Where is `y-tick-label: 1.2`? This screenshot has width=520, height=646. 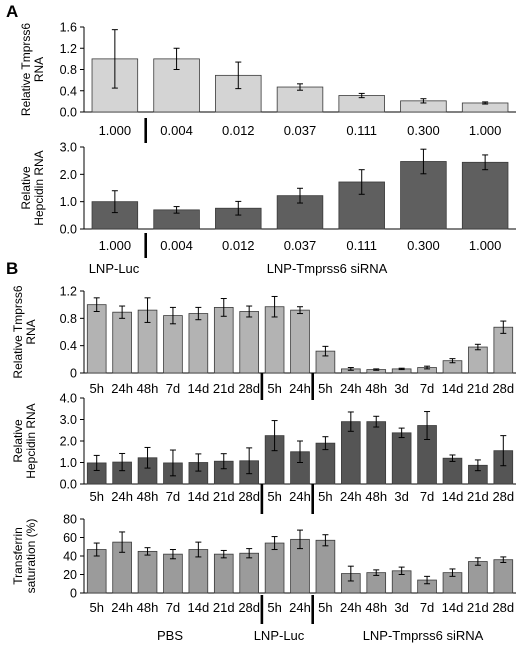 y-tick-label: 1.2 is located at coordinates (68, 49).